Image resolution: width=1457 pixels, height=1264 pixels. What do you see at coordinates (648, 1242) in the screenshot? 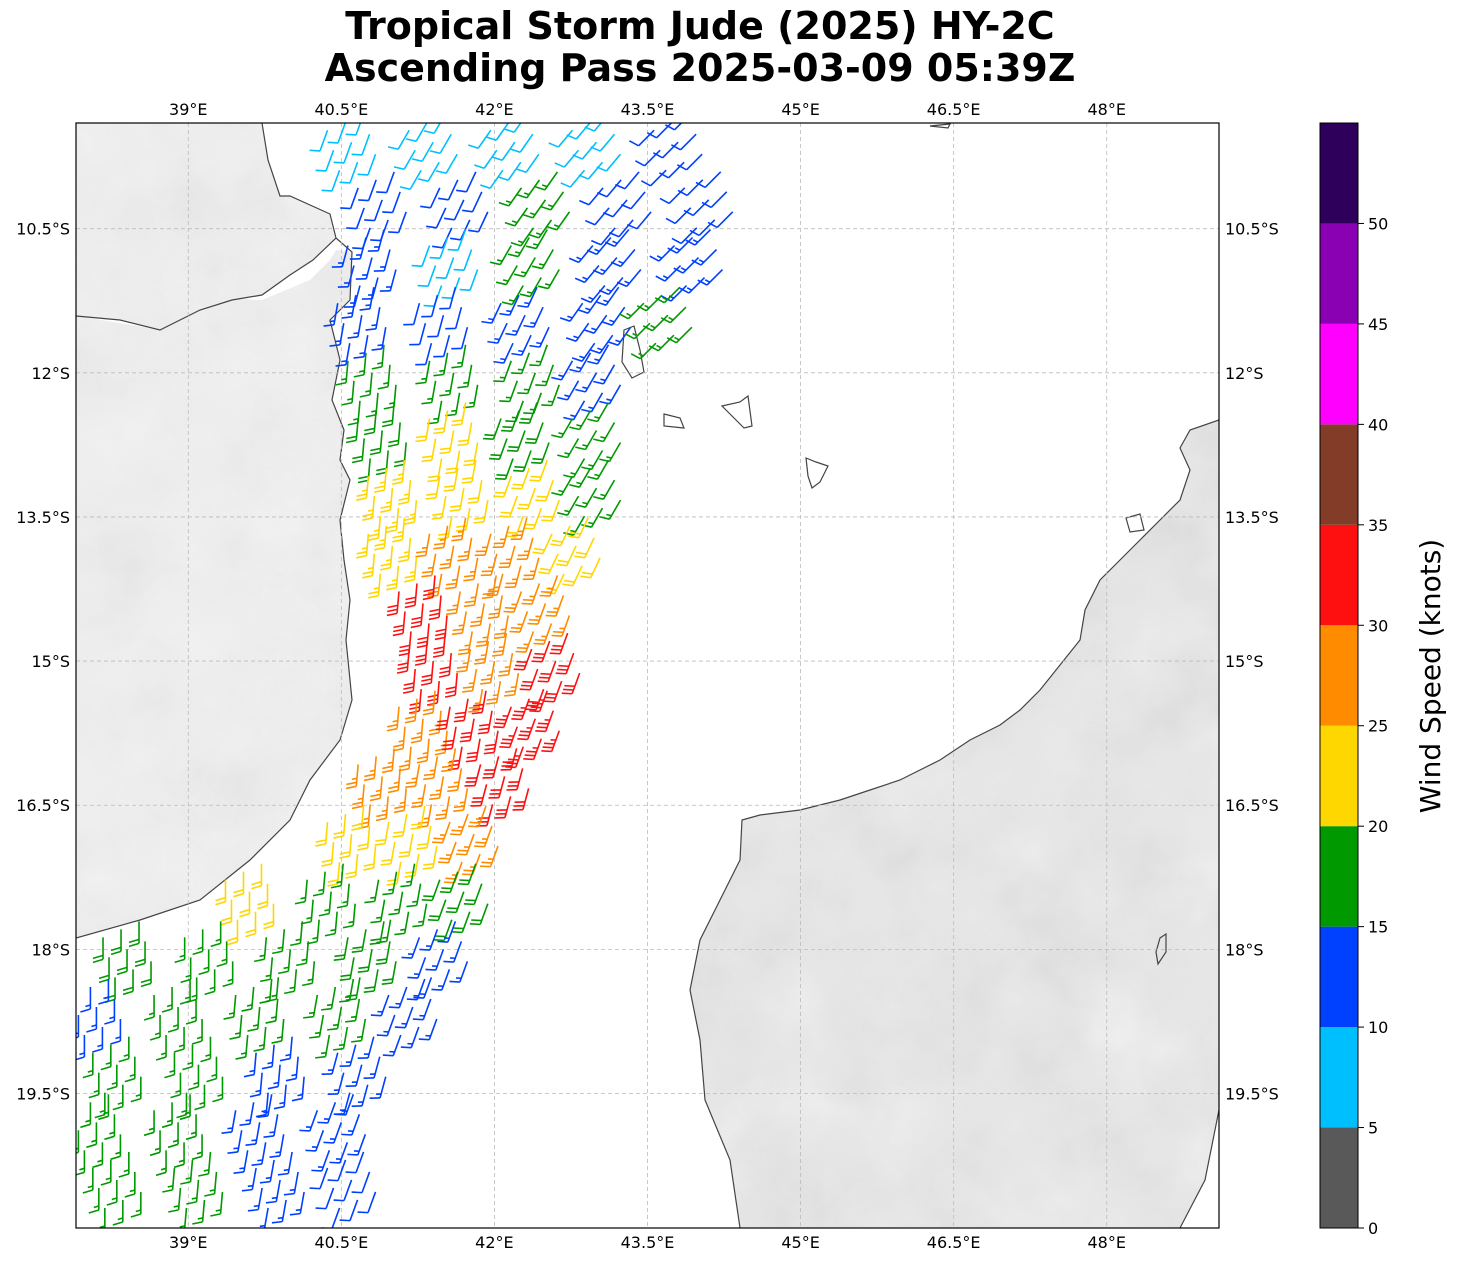
I see `lon-tick-label-bottom: 43.5°E` at bounding box center [648, 1242].